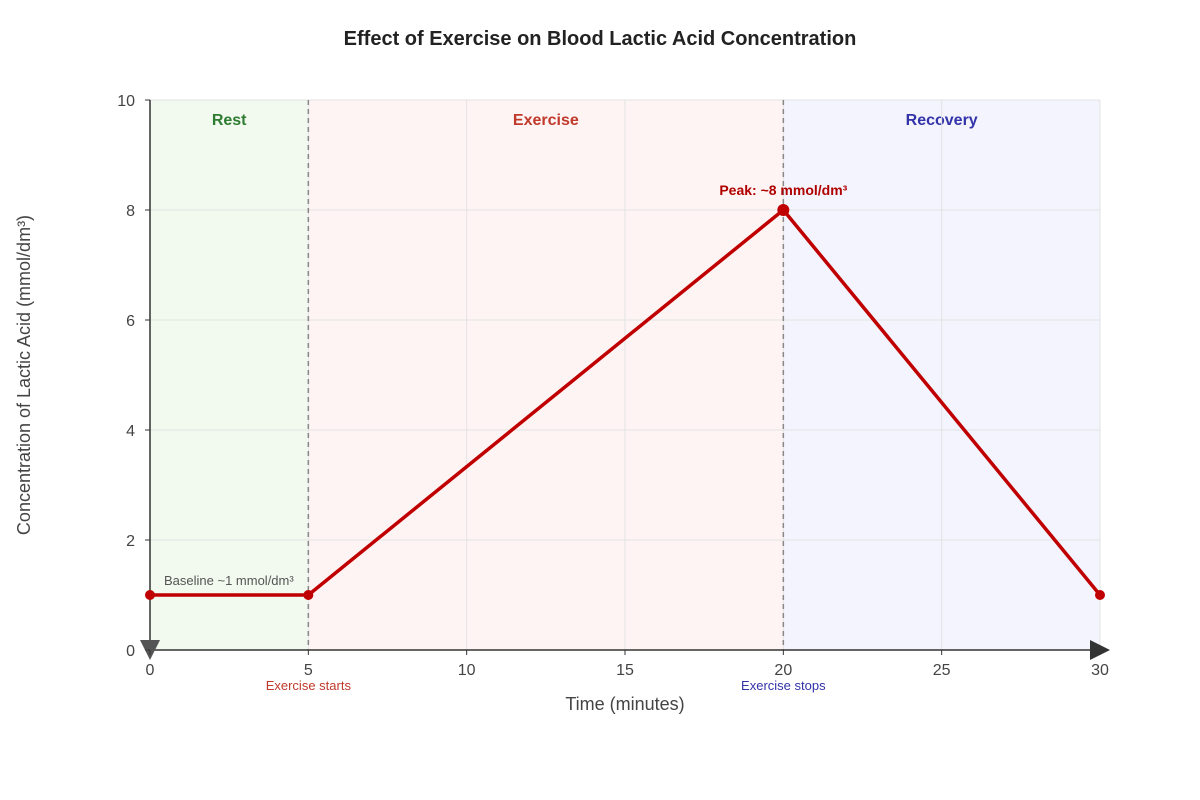 The width and height of the screenshot is (1200, 800). I want to click on x-tick-label: 30, so click(1100, 670).